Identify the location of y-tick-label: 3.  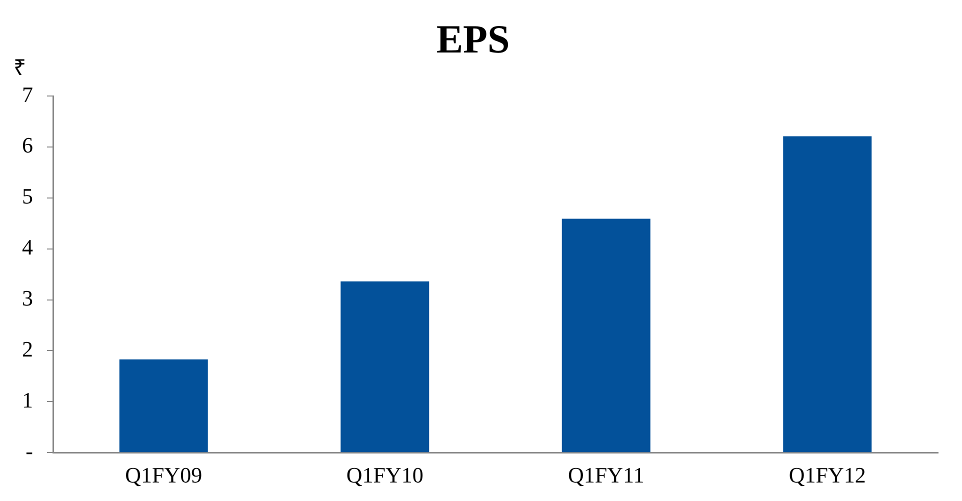
(27, 298).